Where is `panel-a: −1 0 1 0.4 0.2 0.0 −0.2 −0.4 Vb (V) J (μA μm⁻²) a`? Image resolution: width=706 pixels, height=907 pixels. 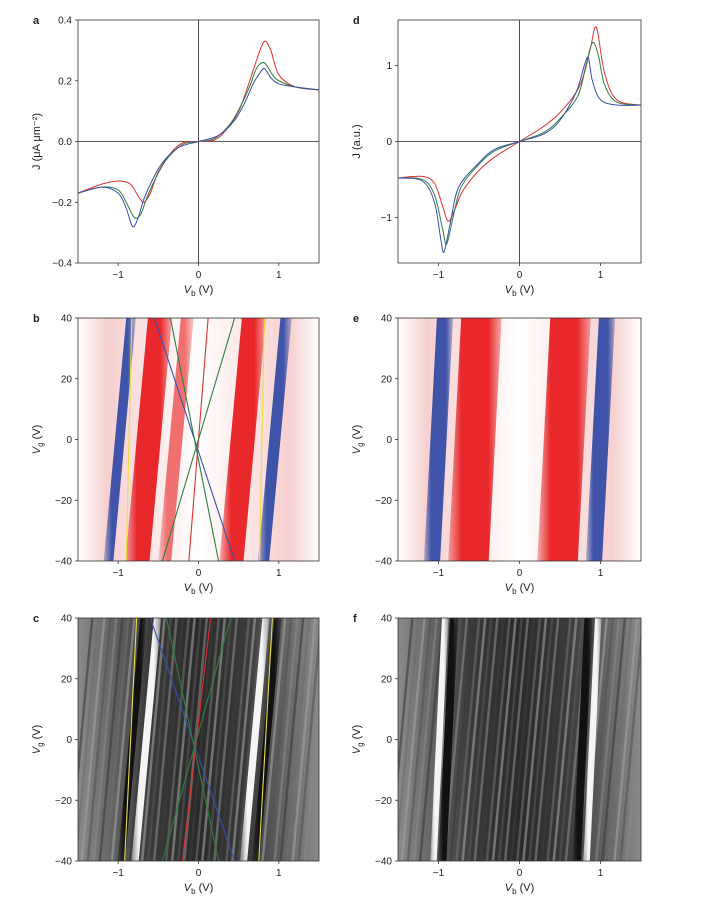
panel-a: −1 0 1 0.4 0.2 0.0 −0.2 −0.4 Vb (V) J (μA μm⁻²) a is located at coordinates (175, 156).